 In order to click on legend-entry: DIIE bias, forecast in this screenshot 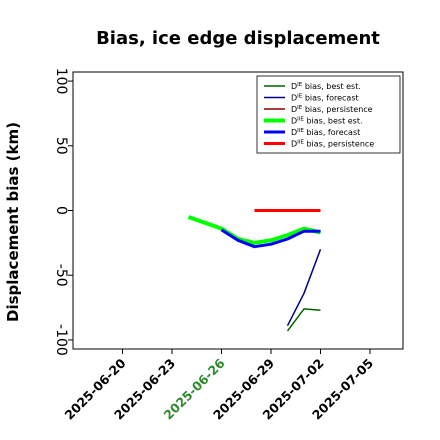, I will do `click(325, 132)`.